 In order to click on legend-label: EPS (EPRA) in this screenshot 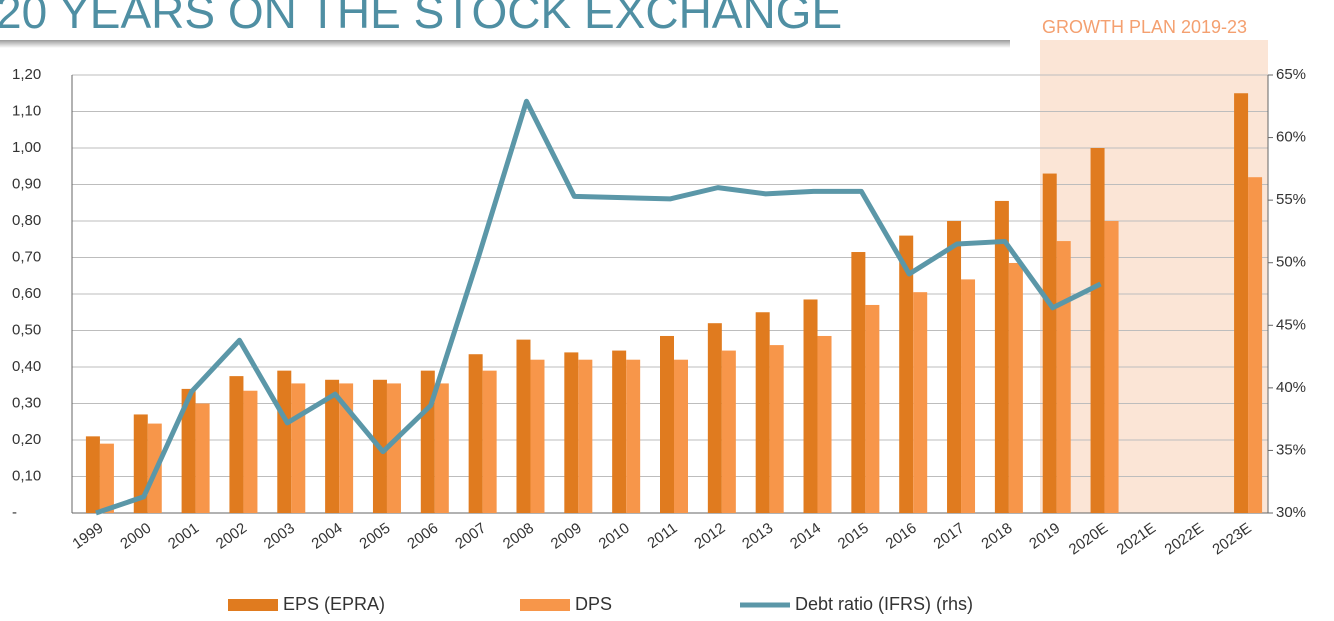, I will do `click(334, 604)`.